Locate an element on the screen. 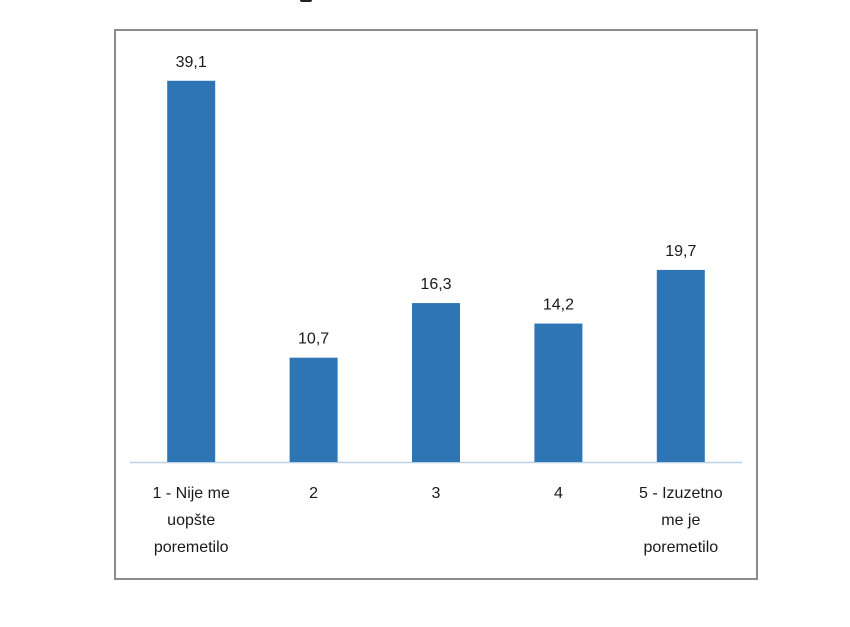 The width and height of the screenshot is (850, 627). data-label-4: 14,2 is located at coordinates (558, 305).